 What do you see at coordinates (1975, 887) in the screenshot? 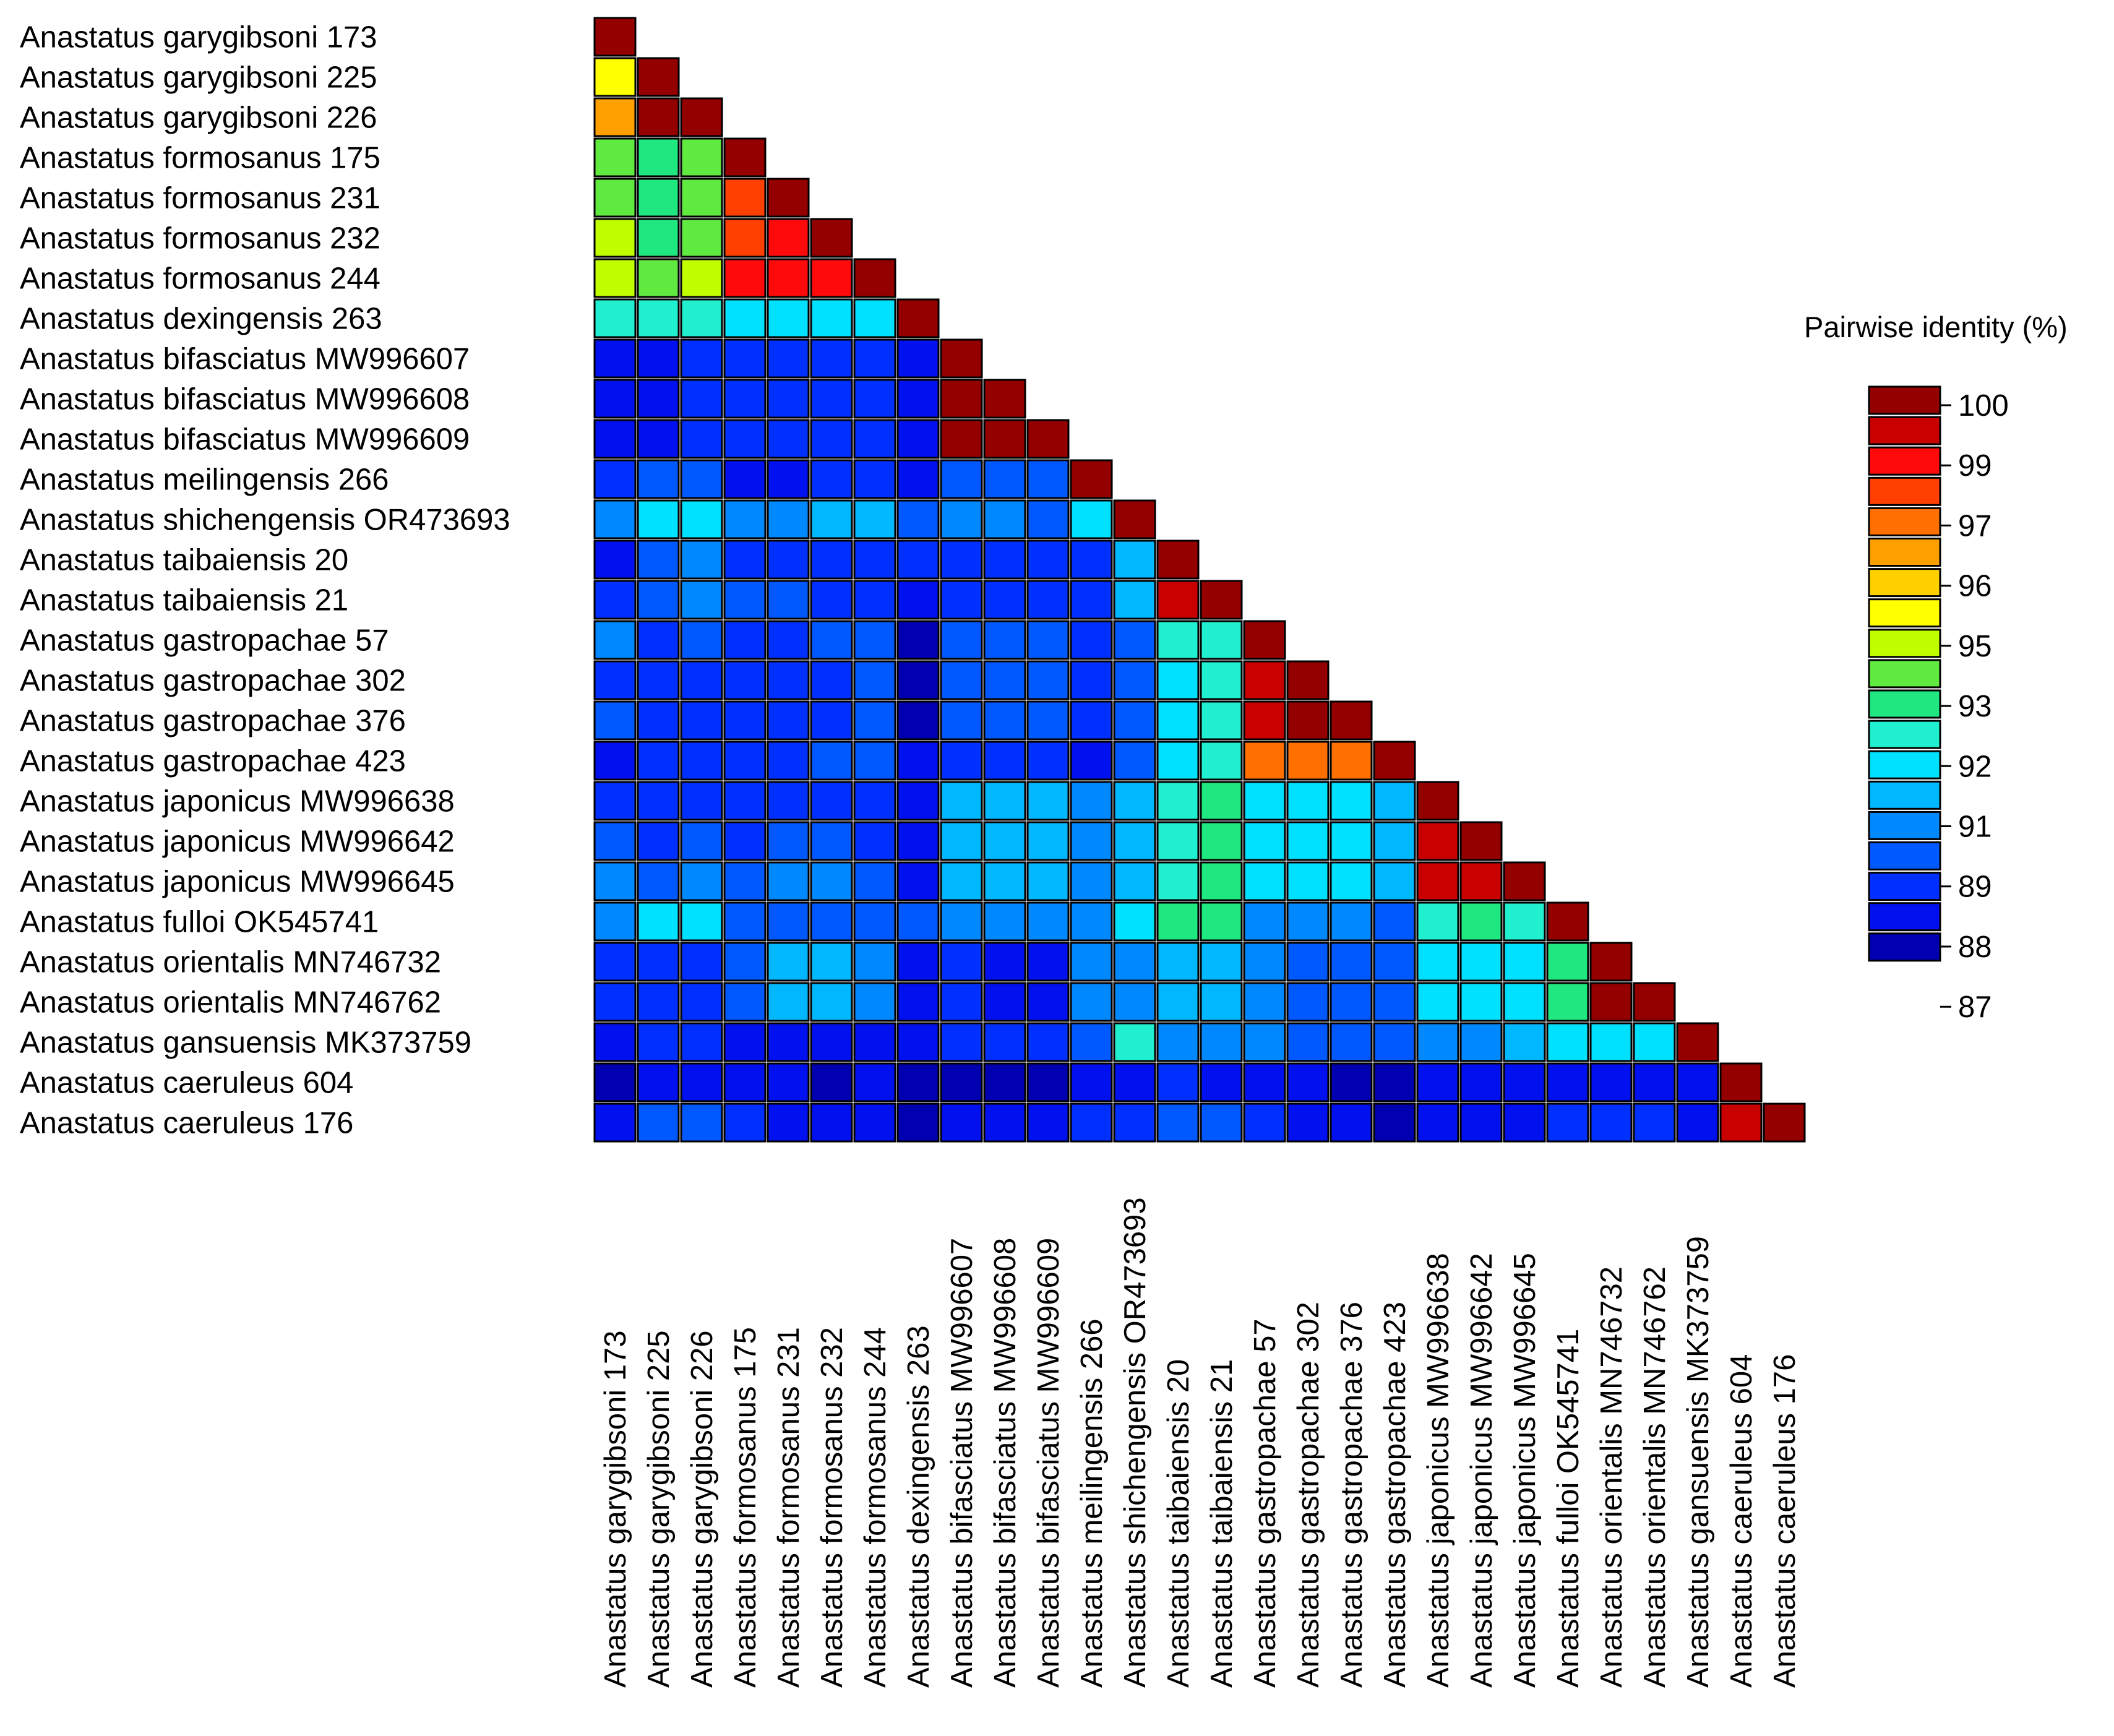
I see `legend-tick-label: 89` at bounding box center [1975, 887].